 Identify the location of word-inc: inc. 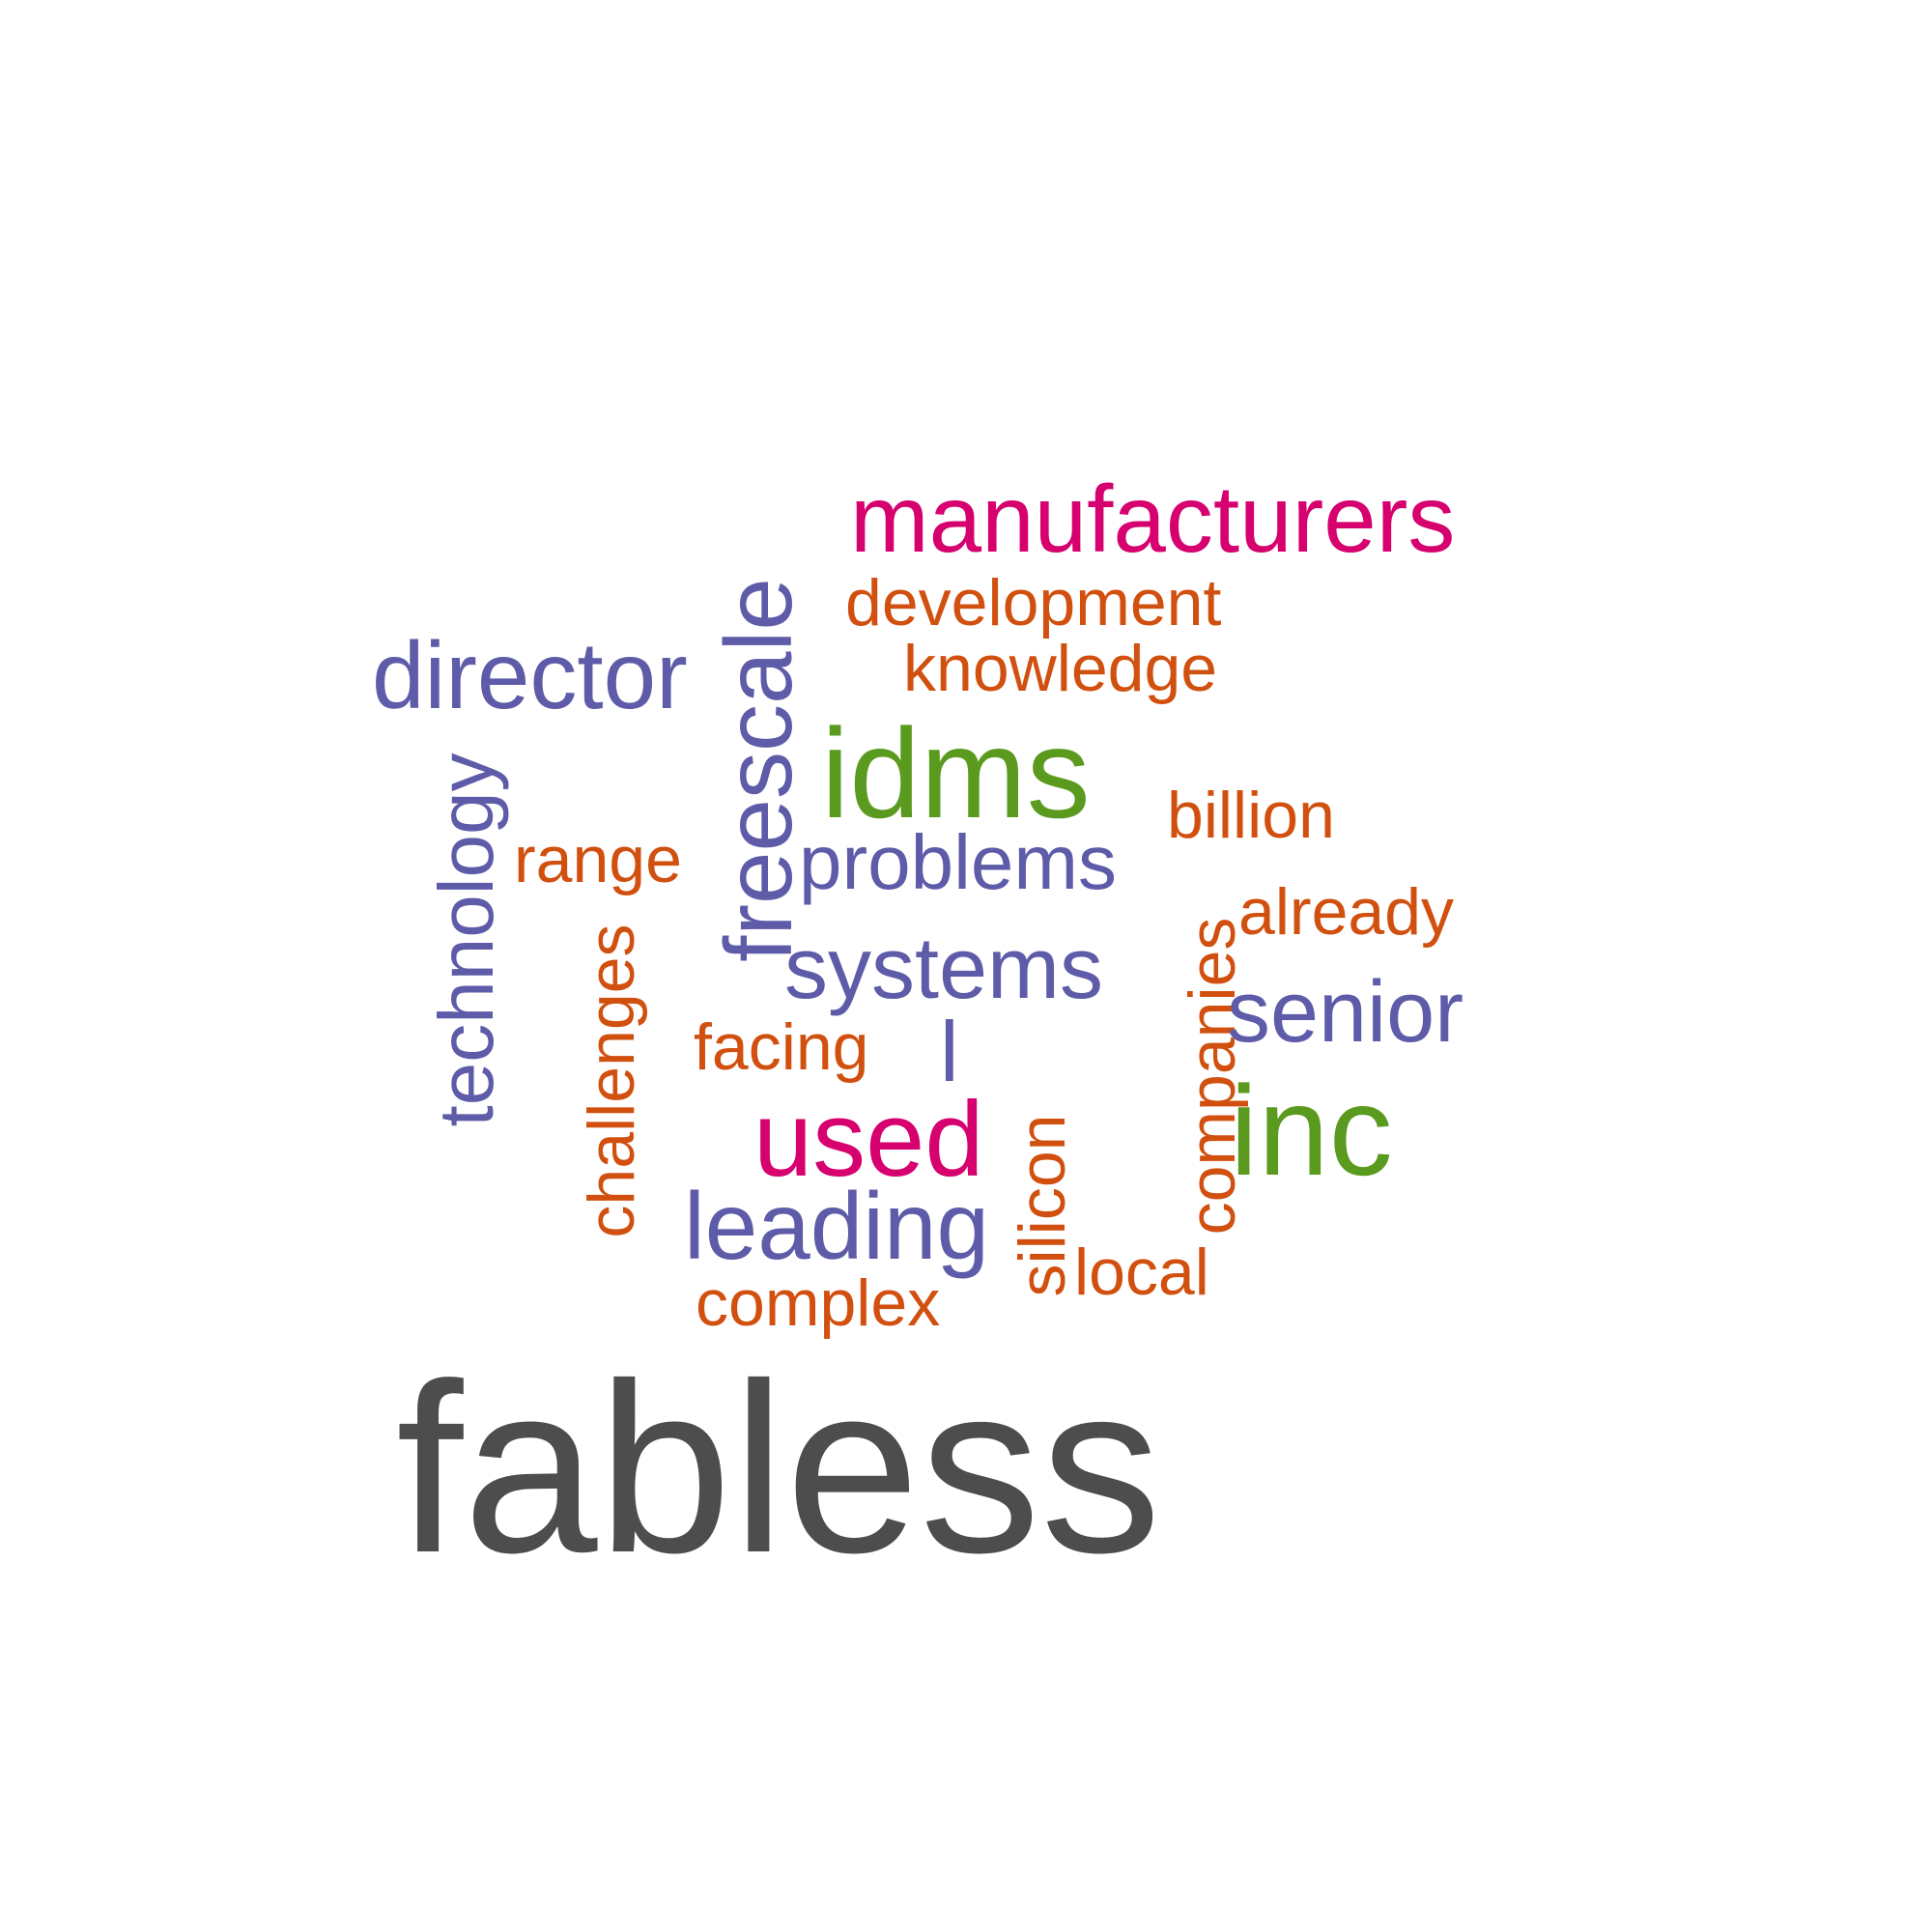
(1311, 1131).